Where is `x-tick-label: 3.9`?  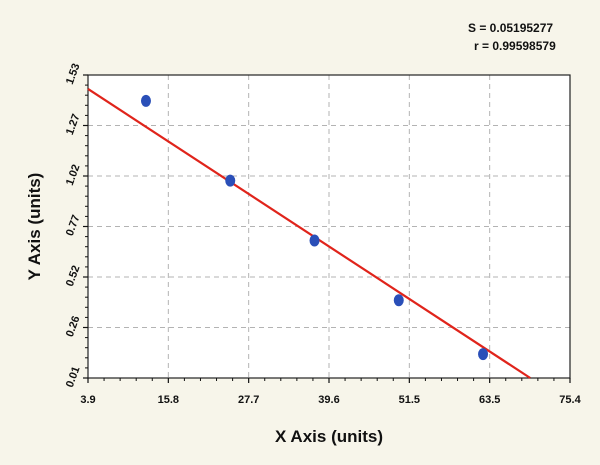
x-tick-label: 3.9 is located at coordinates (87, 400).